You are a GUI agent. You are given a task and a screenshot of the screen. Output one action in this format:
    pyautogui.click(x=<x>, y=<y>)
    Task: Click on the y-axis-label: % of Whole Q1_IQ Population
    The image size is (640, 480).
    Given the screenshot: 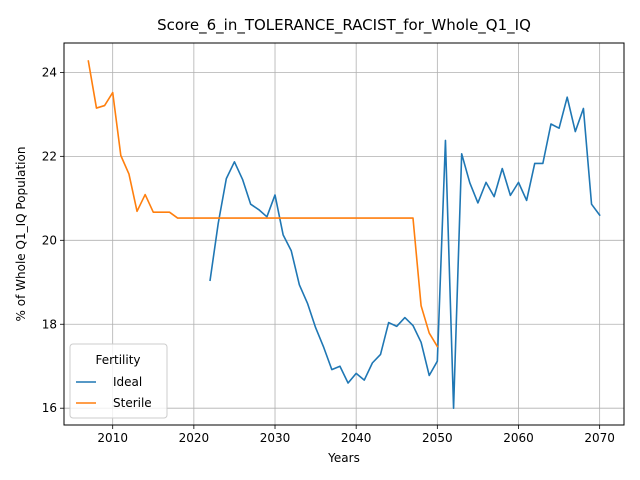 What is the action you would take?
    pyautogui.click(x=21, y=234)
    